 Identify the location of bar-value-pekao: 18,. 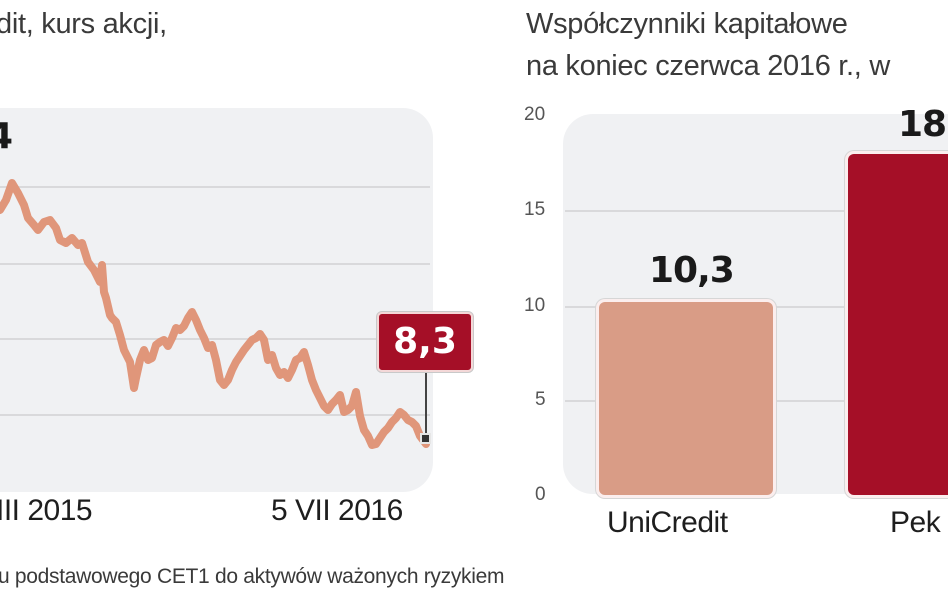
(923, 124).